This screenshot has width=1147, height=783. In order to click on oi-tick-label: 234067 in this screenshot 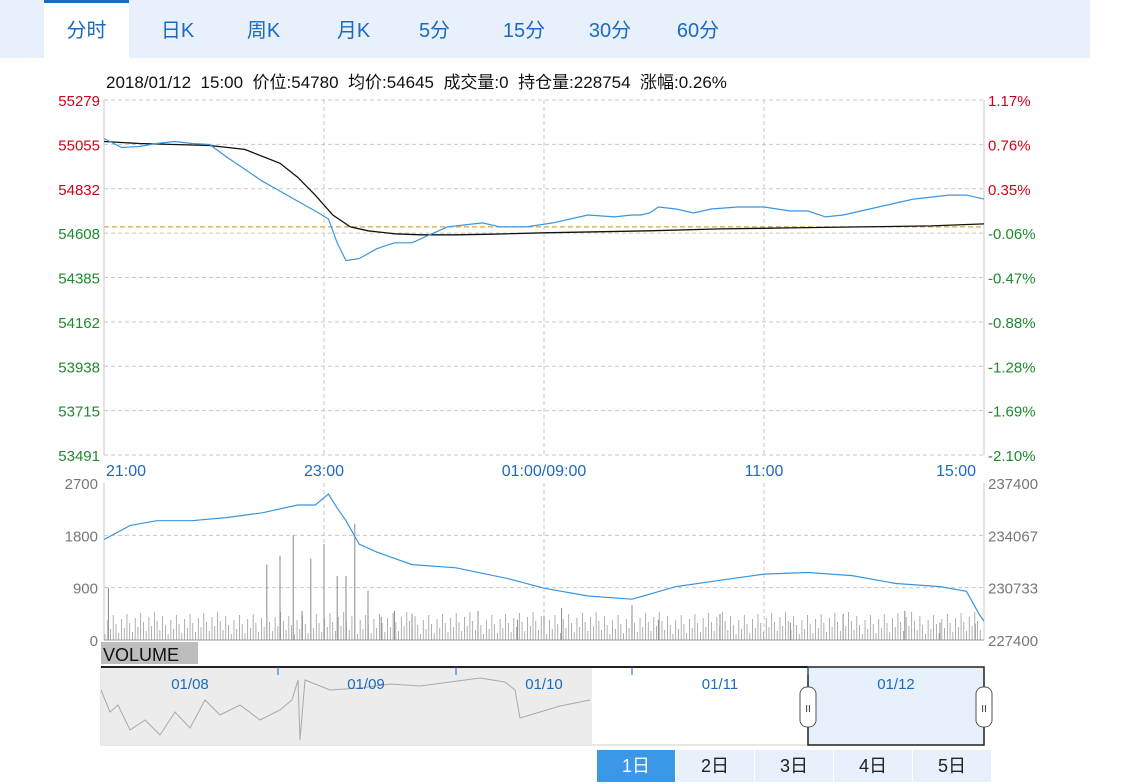, I will do `click(1013, 536)`.